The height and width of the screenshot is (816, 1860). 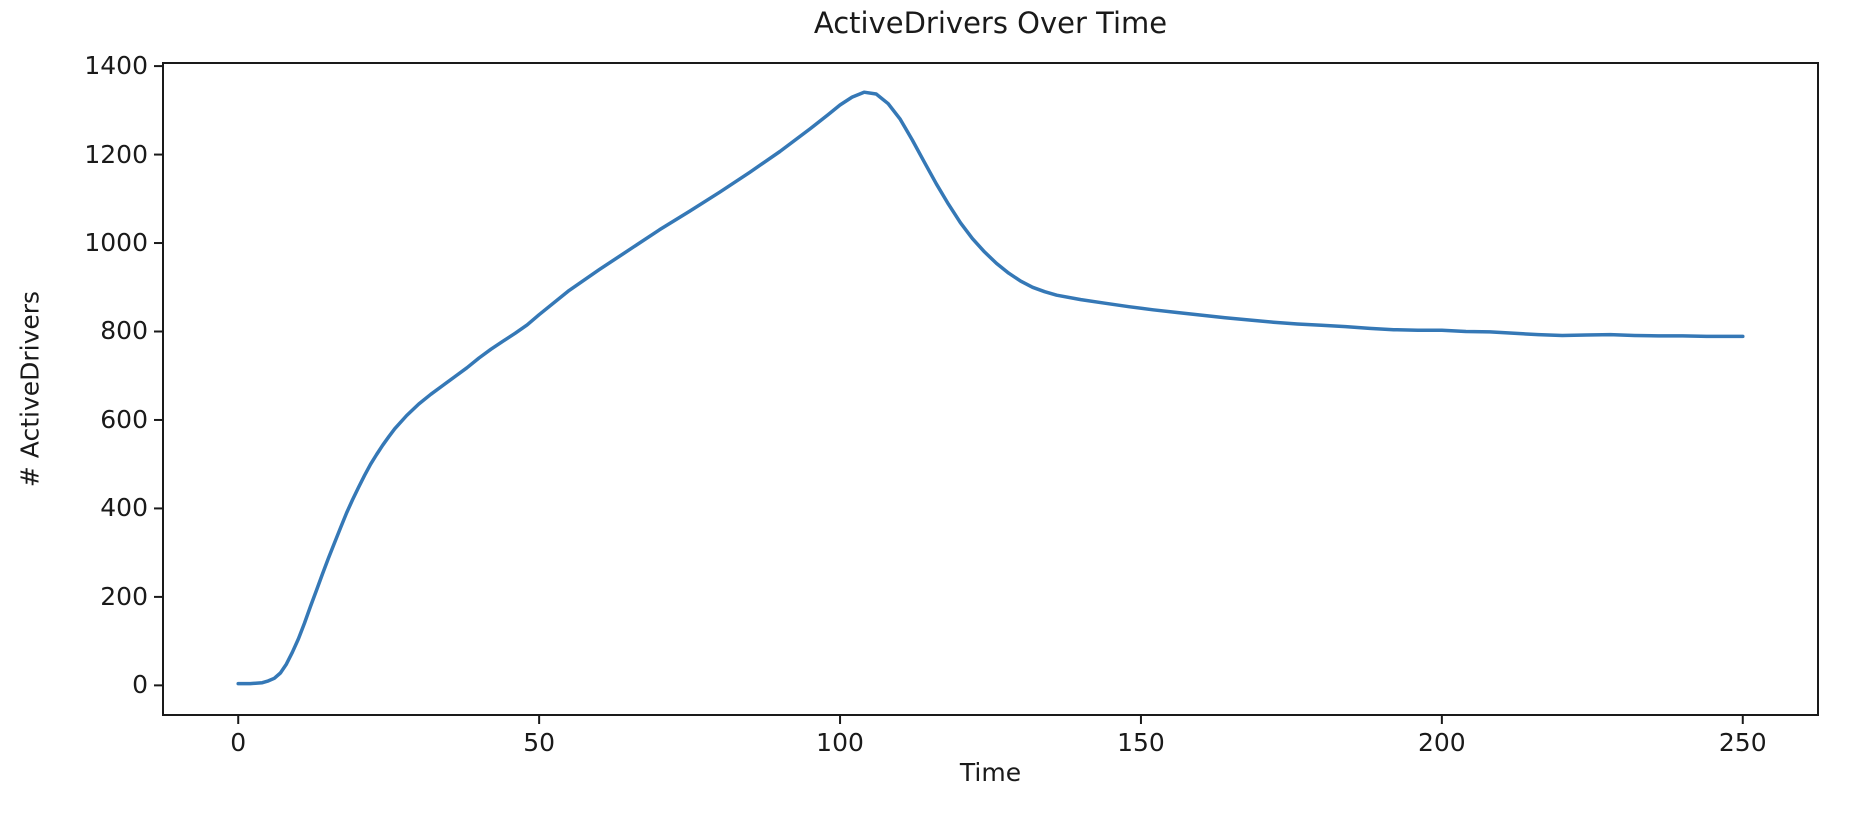 What do you see at coordinates (539, 742) in the screenshot?
I see `x-tick-label: 50` at bounding box center [539, 742].